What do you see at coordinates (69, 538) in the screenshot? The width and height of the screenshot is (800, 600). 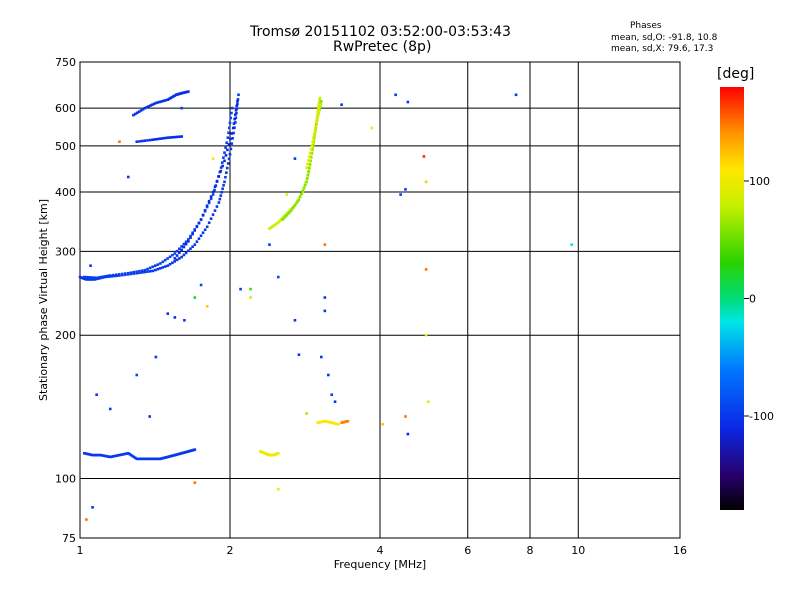 I see `y-tick-label: 75` at bounding box center [69, 538].